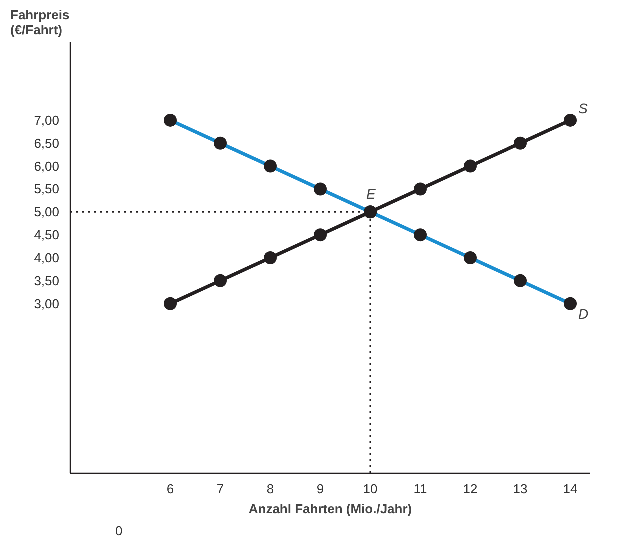  Describe the element at coordinates (320, 489) in the screenshot. I see `x-tick-label: 9` at that location.